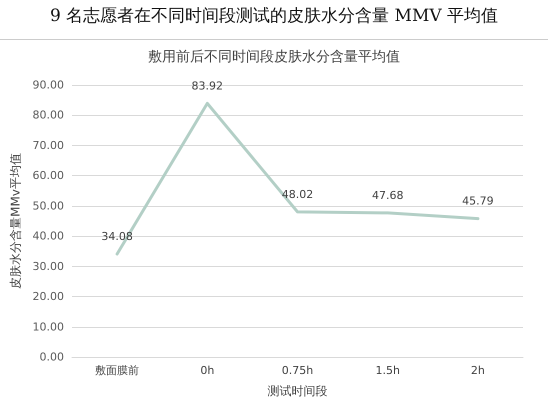  Describe the element at coordinates (274, 20) in the screenshot. I see `chart-title: 9 名志愿者在不同时间段测试的皮肤水分含量 MMV 平均值` at that location.